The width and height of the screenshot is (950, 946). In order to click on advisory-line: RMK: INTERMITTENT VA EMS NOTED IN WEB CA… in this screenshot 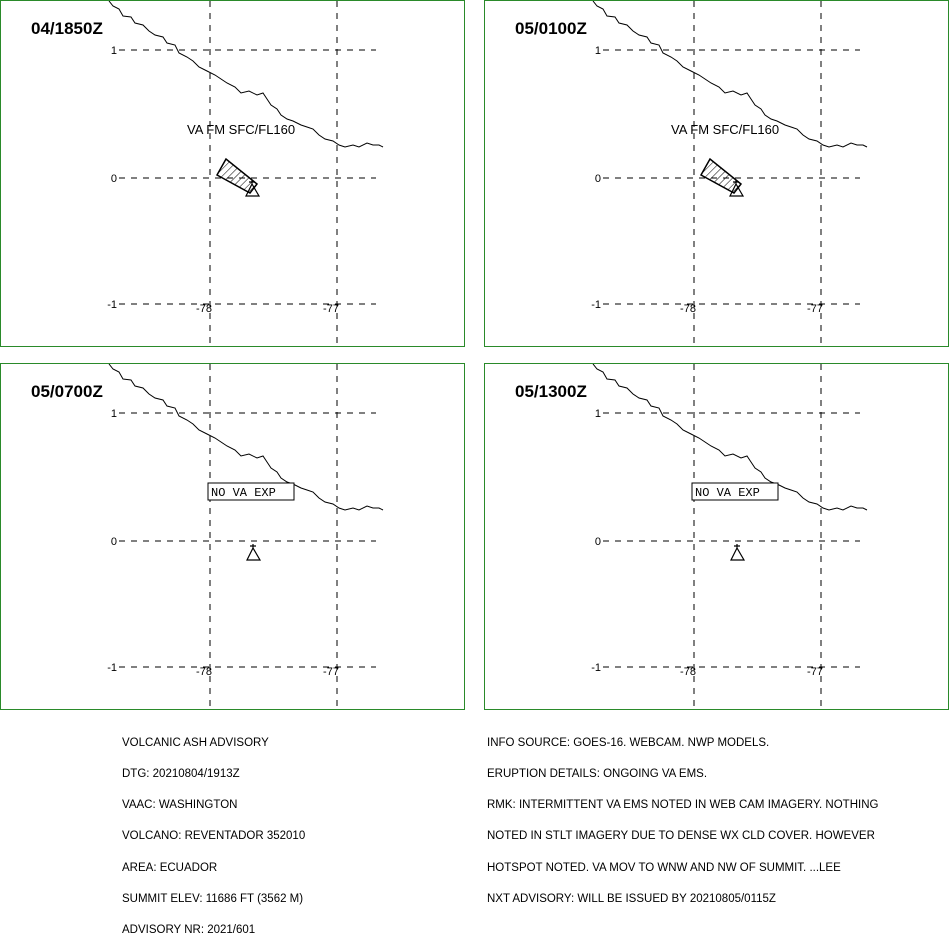, I will do `click(683, 805)`.